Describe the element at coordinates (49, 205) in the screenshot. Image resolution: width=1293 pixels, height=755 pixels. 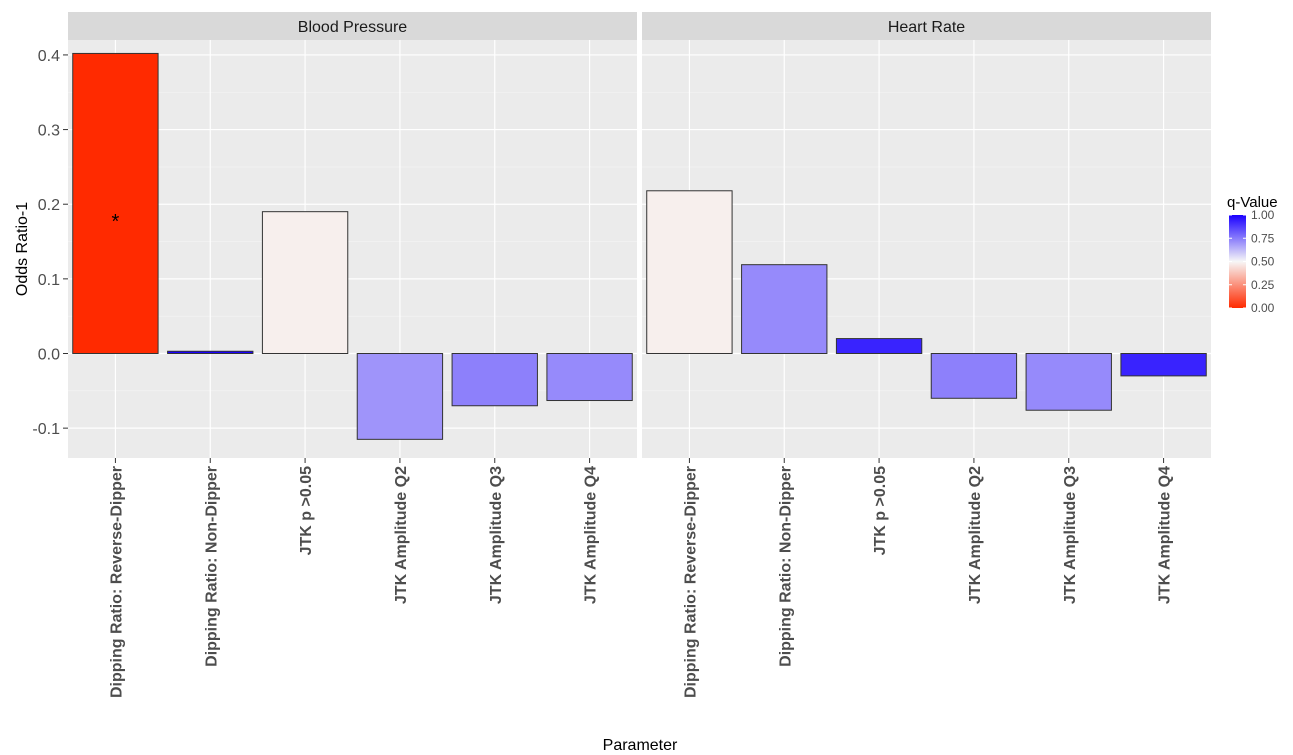
I see `y-tick-label: 0.2` at that location.